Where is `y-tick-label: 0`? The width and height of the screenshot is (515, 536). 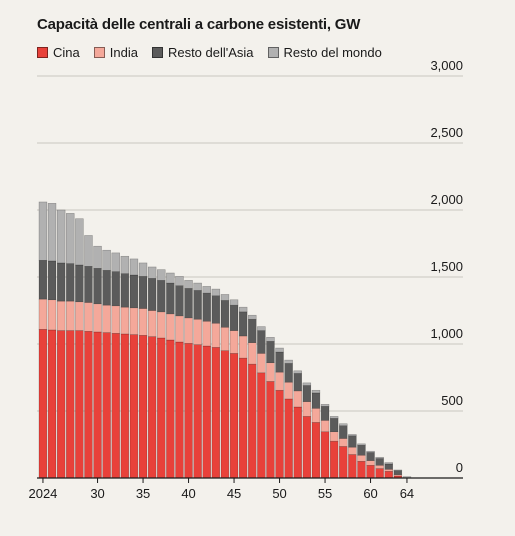
y-tick-label: 0 is located at coordinates (459, 467).